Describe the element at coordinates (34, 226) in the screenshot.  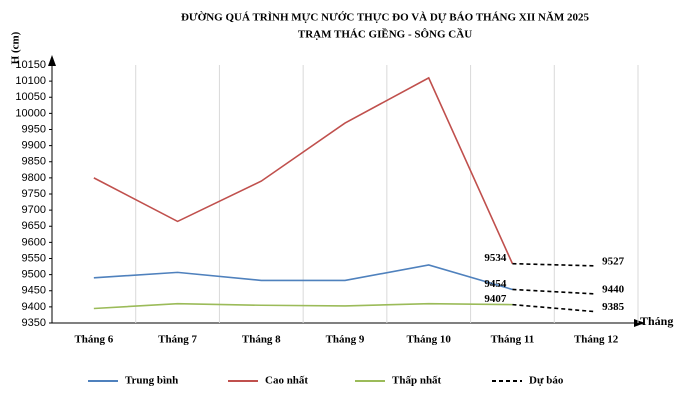
I see `y-tick-label: 9650` at that location.